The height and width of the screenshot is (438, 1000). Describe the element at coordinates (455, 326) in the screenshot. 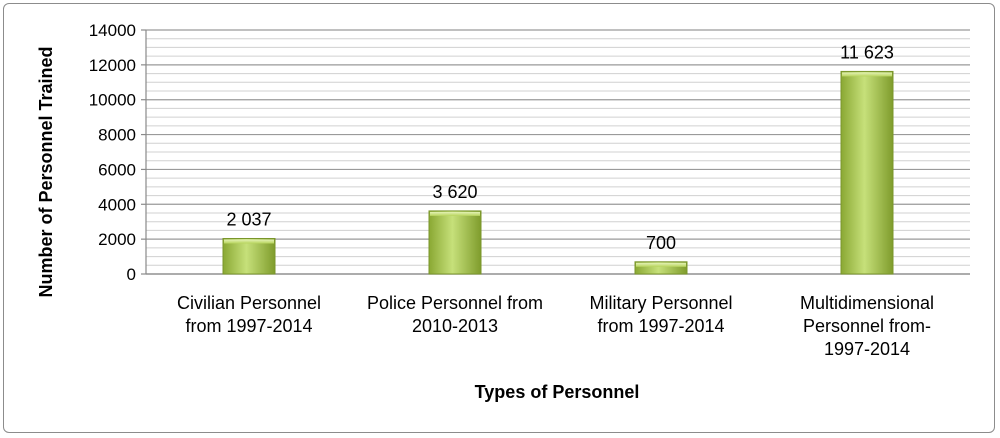

I see `category-label: 2010-2013` at that location.